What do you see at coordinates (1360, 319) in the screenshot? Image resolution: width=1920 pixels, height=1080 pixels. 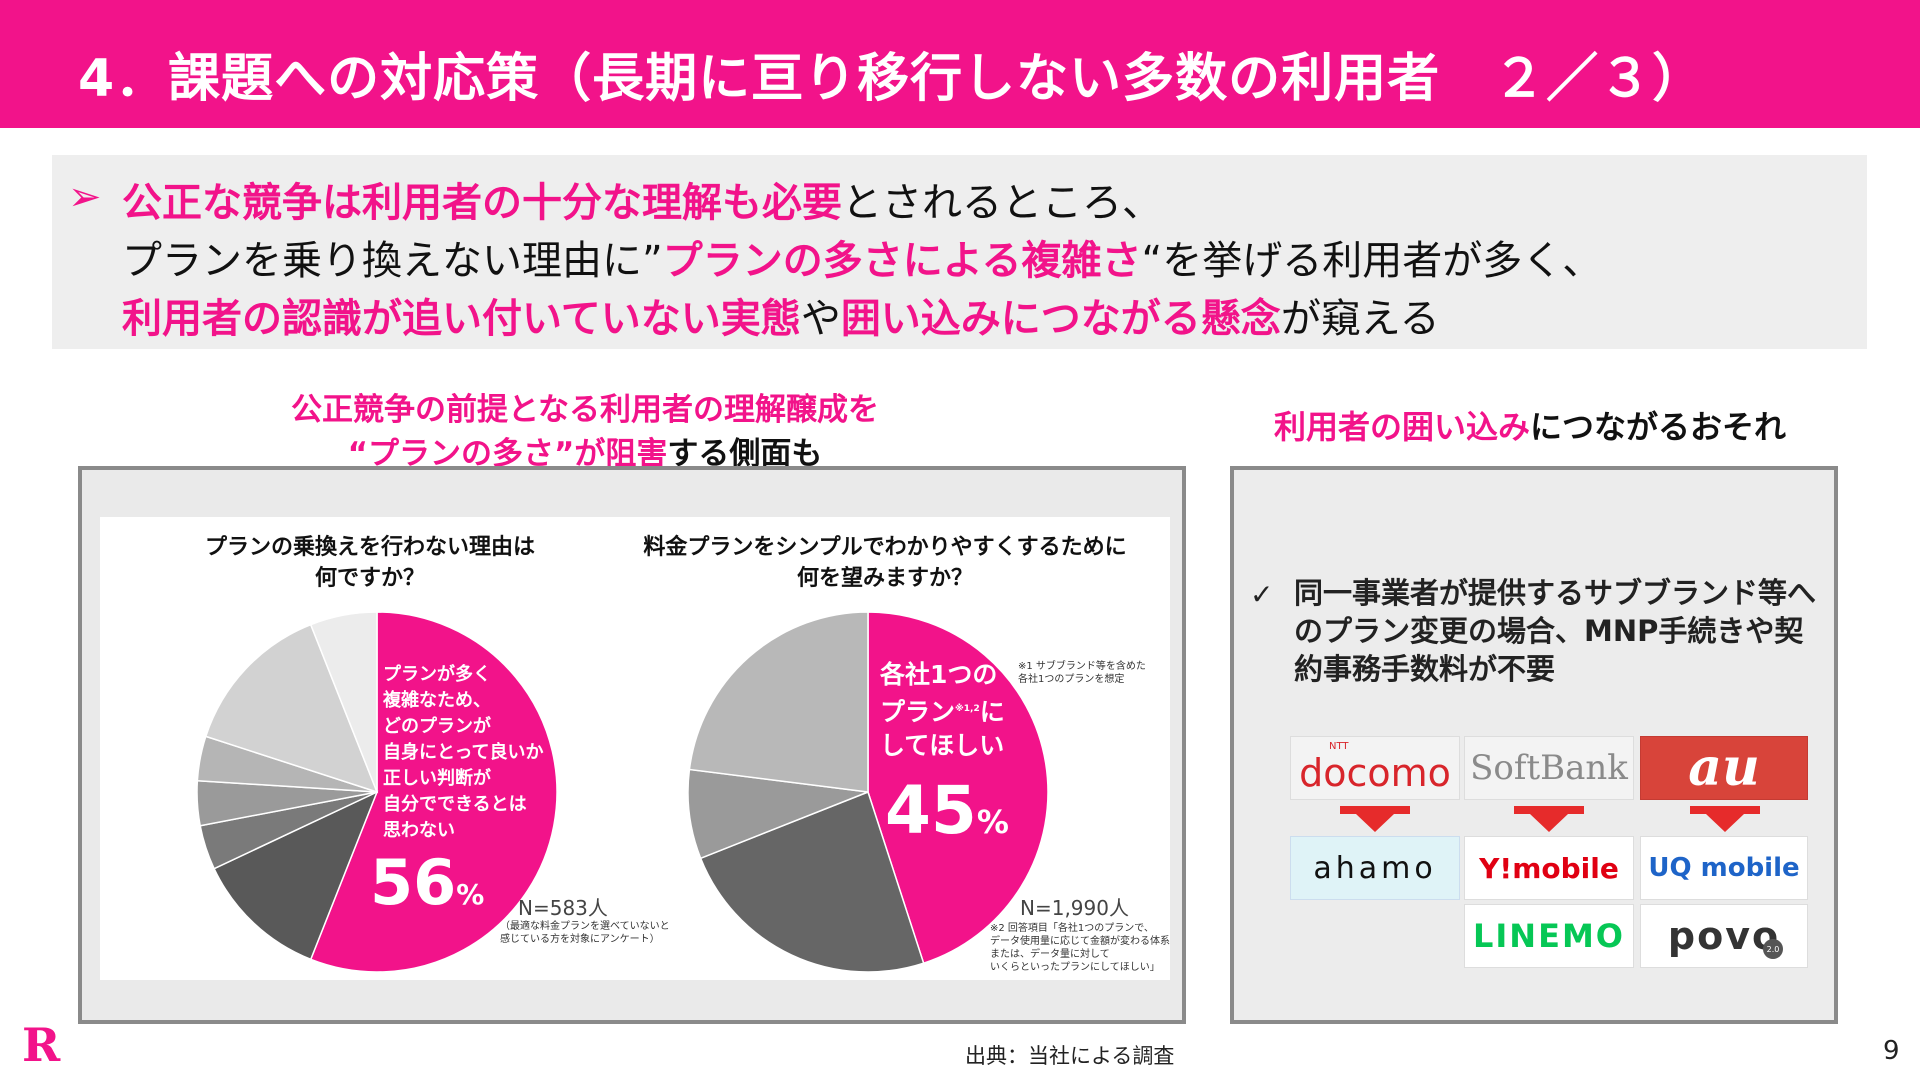 I see `summary-text: が窺える` at bounding box center [1360, 319].